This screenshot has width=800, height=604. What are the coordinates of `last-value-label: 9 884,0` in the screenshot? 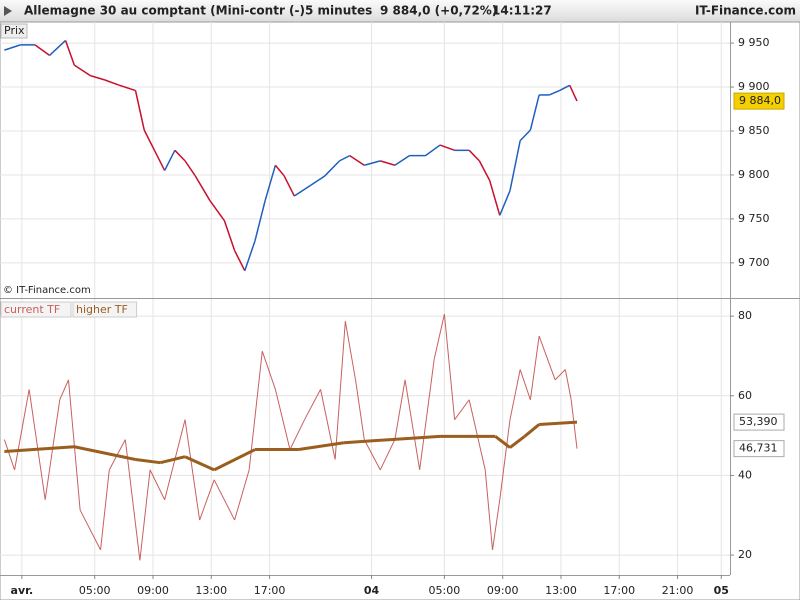 It's located at (760, 100).